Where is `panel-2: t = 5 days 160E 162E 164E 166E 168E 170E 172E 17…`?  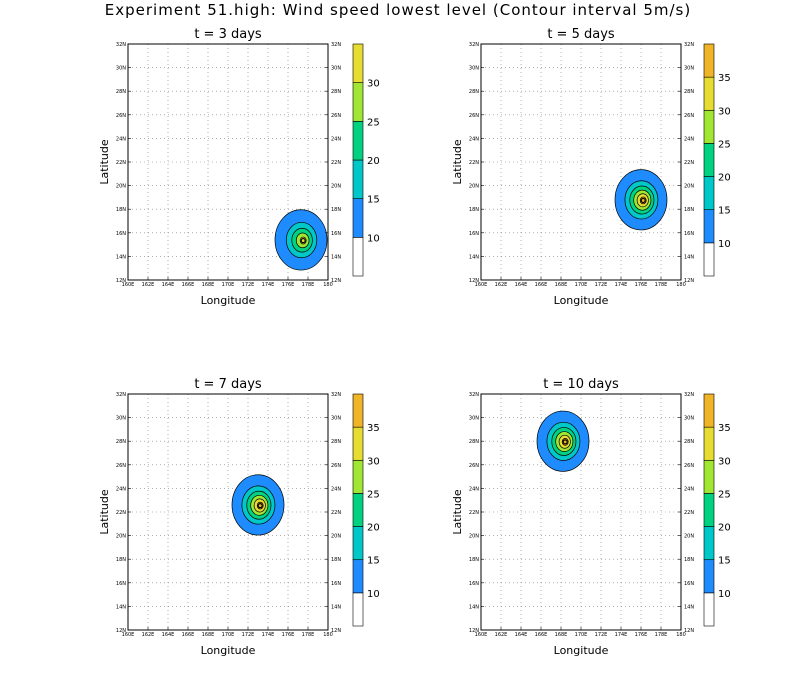
panel-2: t = 5 days 160E 162E 164E 166E 168E 170E 172E 17… is located at coordinates (591, 167).